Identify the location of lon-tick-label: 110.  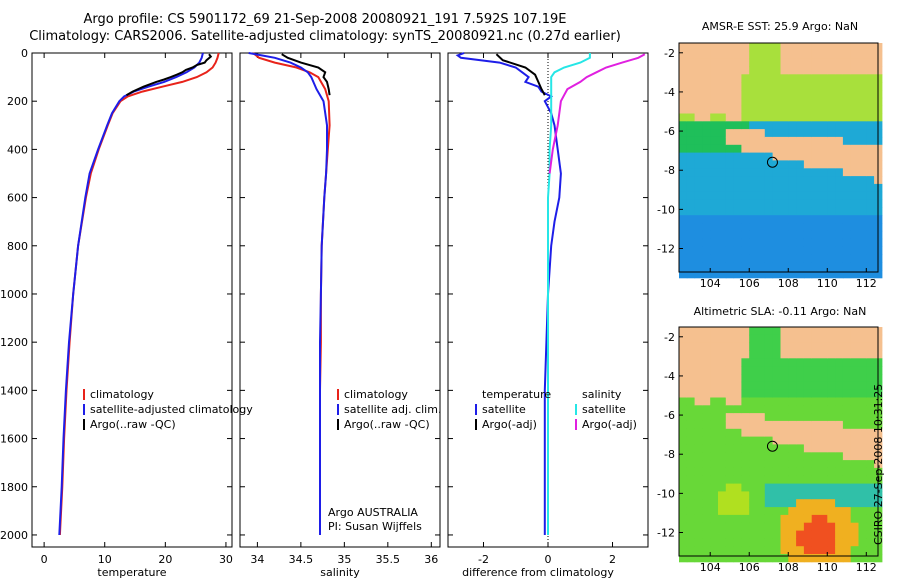
(827, 283).